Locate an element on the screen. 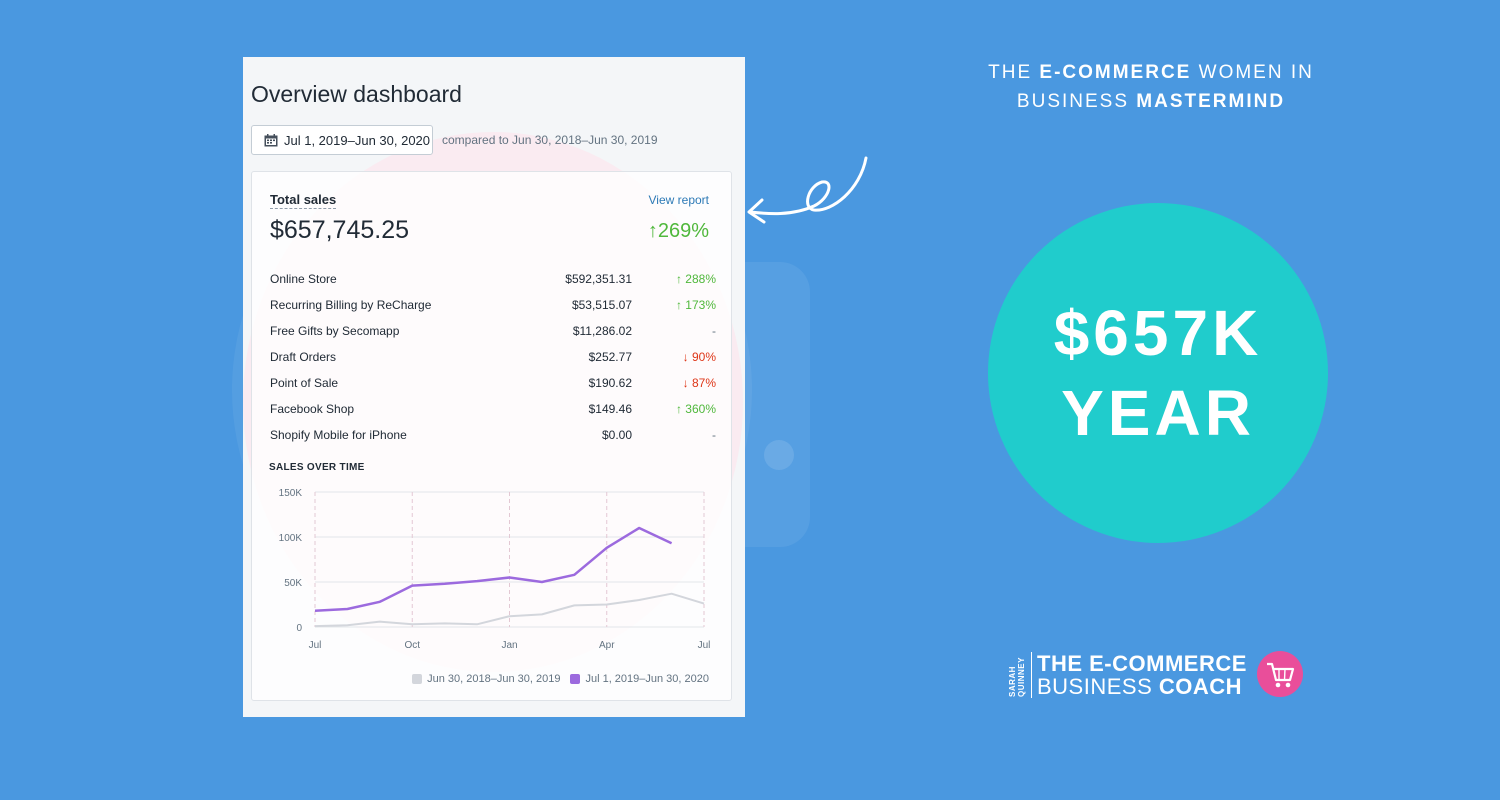  channel-row: Point of Sale $190.62 ↓ 87% is located at coordinates (493, 384).